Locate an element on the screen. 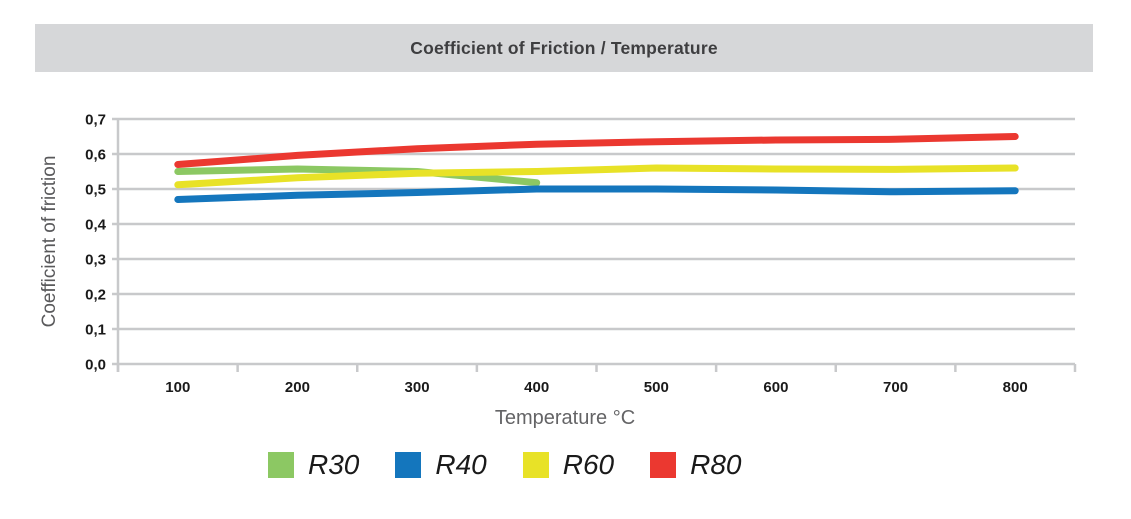 This screenshot has height=519, width=1131. x-tick-label: 500 is located at coordinates (656, 387).